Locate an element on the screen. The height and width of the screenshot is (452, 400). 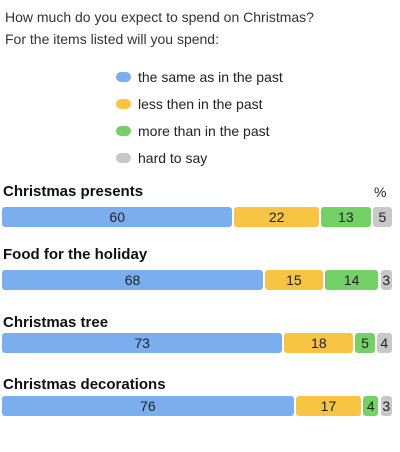
bar-value-label: 15 is located at coordinates (294, 280).